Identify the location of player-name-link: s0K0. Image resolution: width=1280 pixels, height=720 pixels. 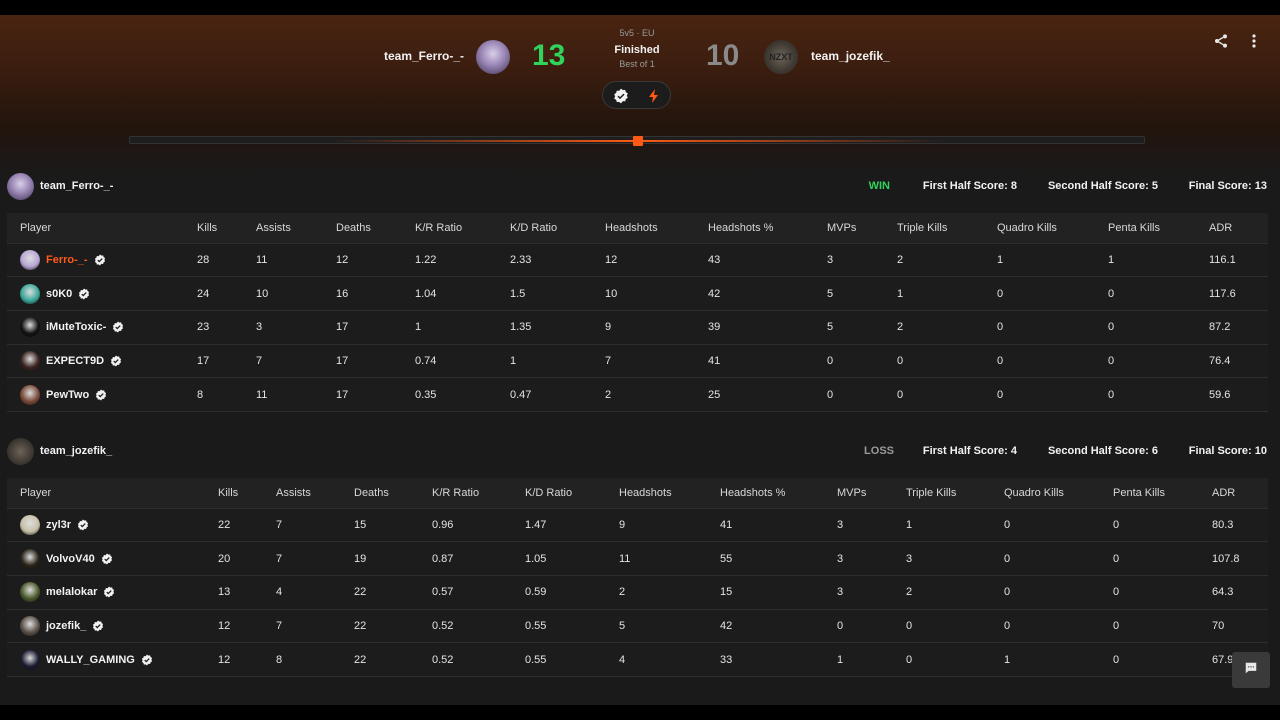
(59, 293).